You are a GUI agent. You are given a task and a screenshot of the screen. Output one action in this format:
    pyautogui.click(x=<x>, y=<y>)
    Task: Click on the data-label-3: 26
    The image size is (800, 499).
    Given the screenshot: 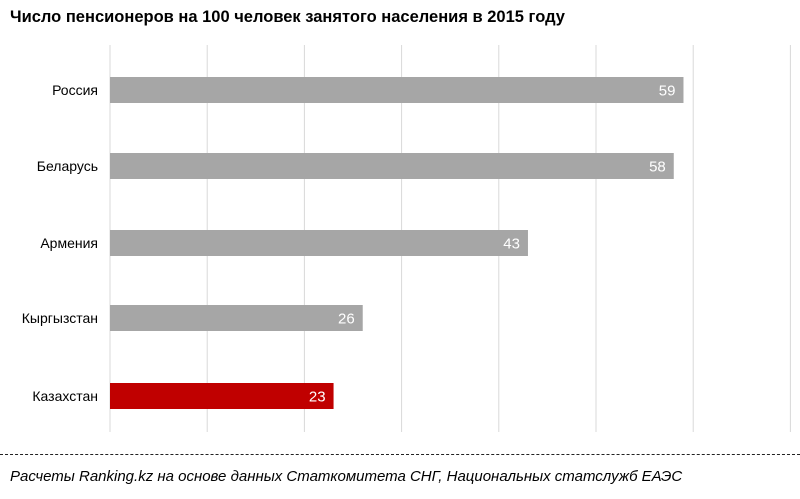 What is the action you would take?
    pyautogui.click(x=346, y=319)
    